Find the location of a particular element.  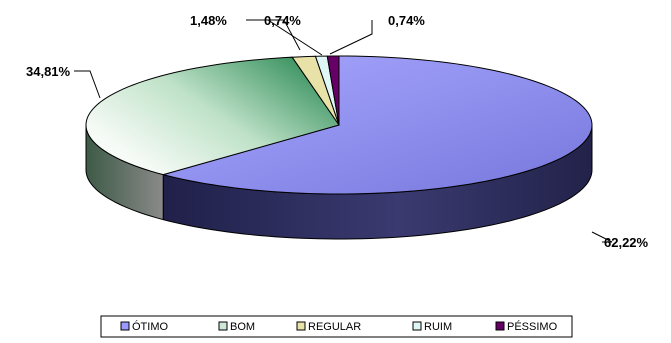

legend-entry-péssimo: PÉSSIMO is located at coordinates (526, 326).